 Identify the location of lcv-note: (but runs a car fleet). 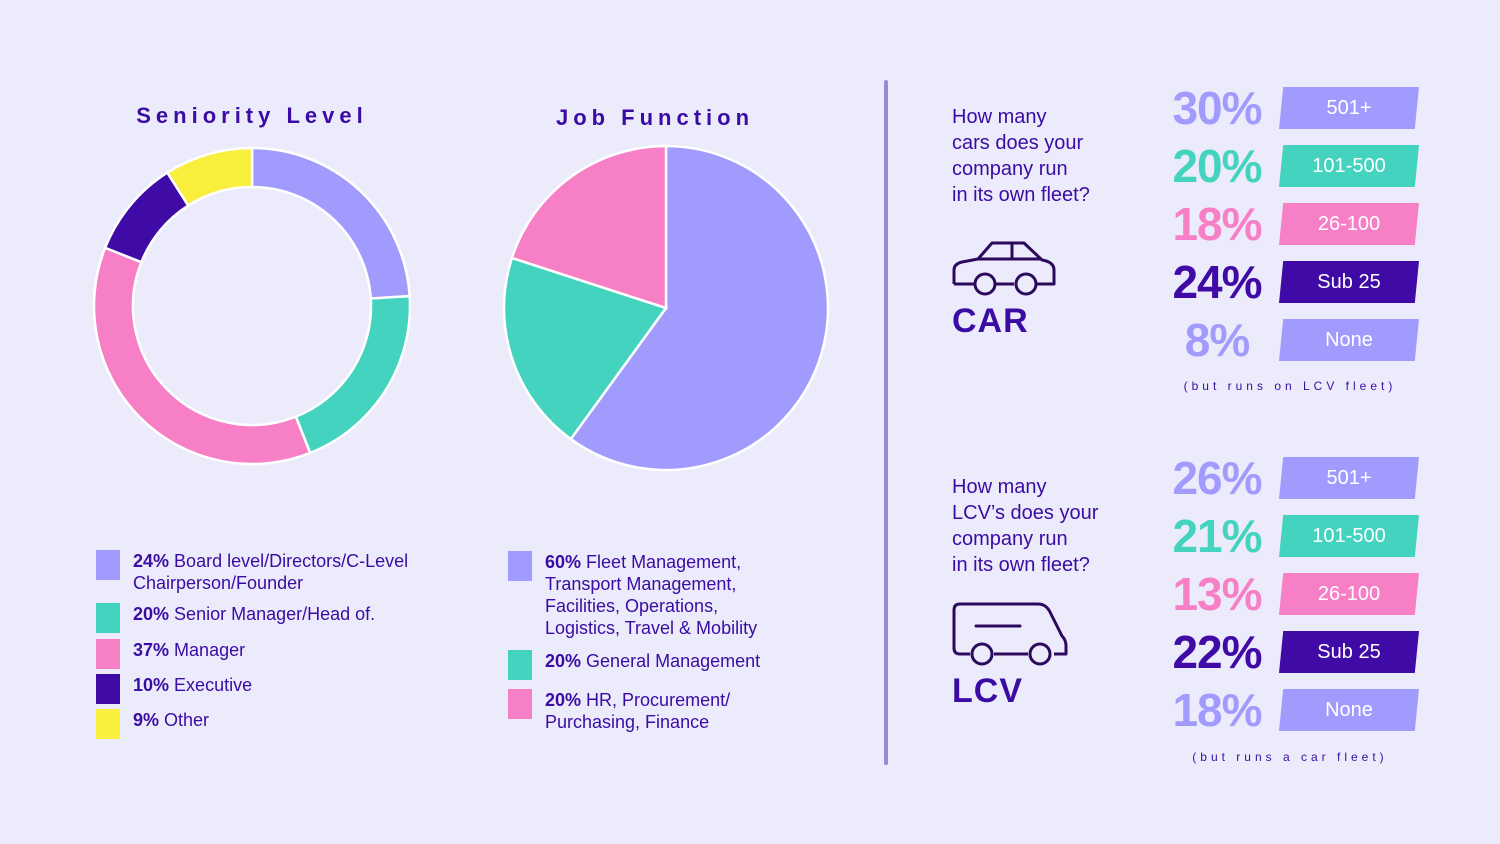
(1290, 757).